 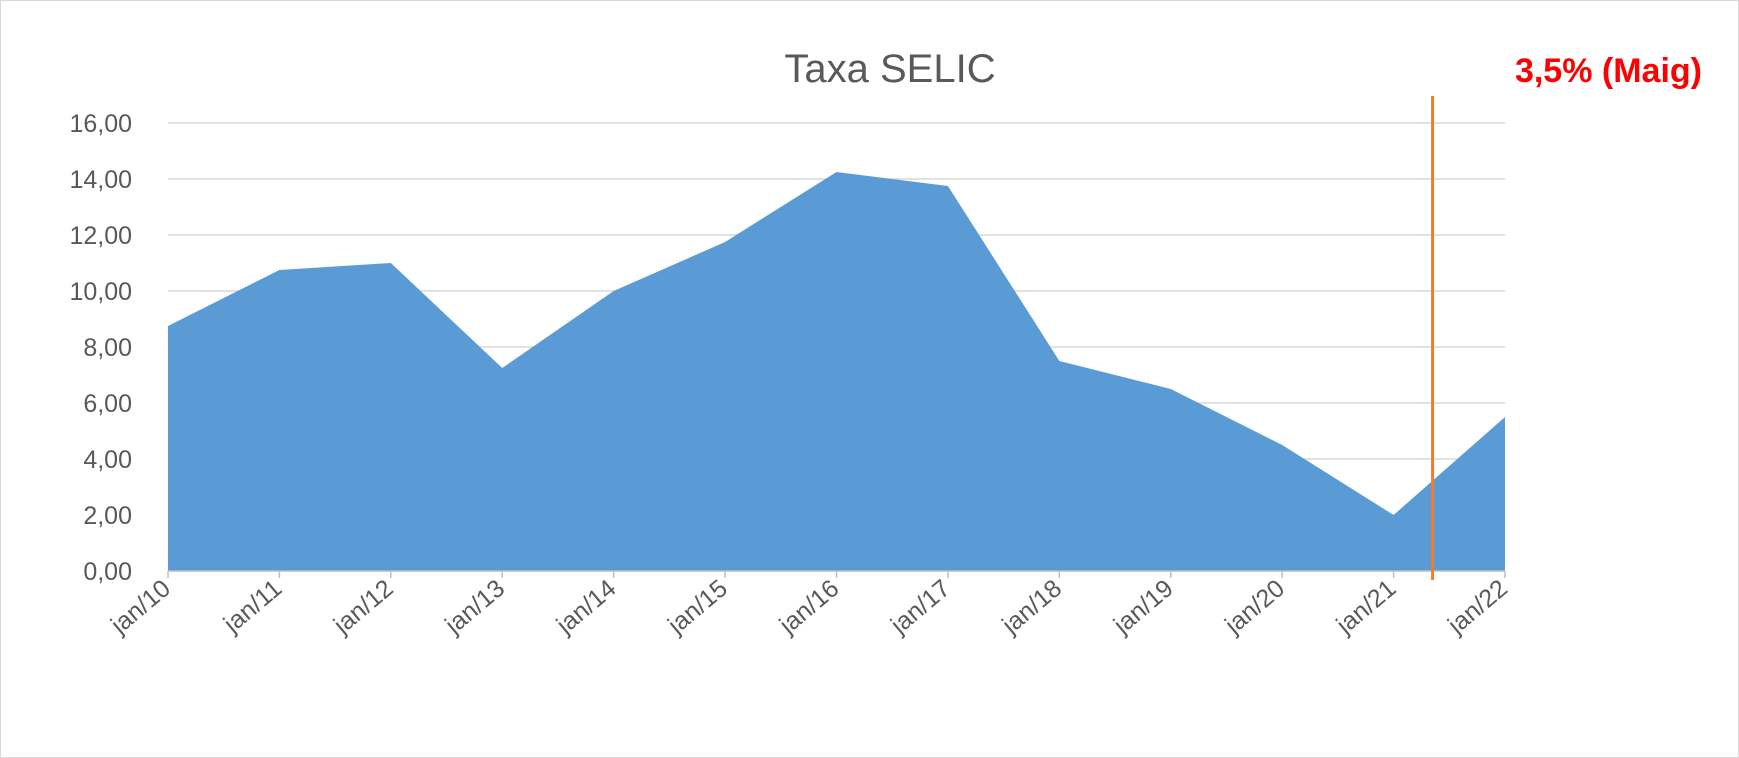 I want to click on y-tick-label: 0,00, so click(x=107, y=572).